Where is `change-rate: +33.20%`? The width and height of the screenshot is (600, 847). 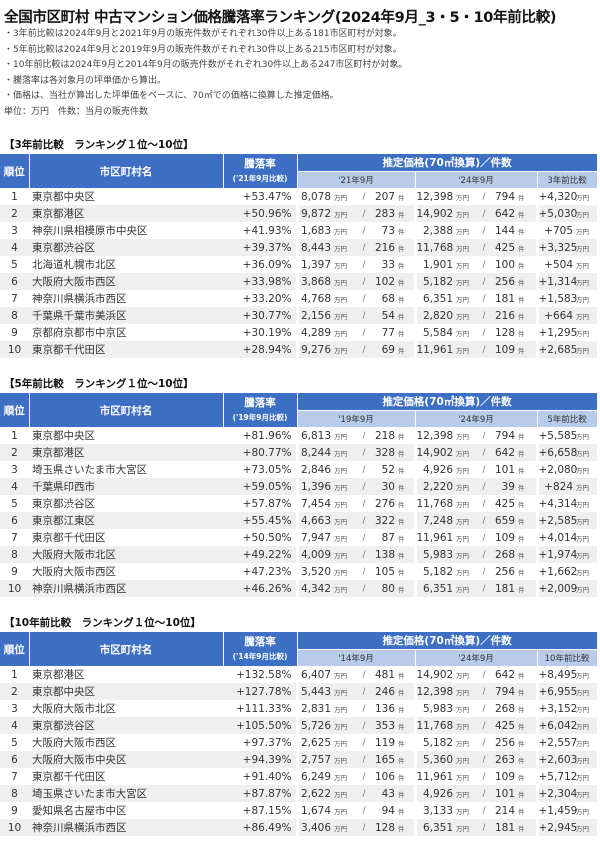 change-rate: +33.20% is located at coordinates (261, 298).